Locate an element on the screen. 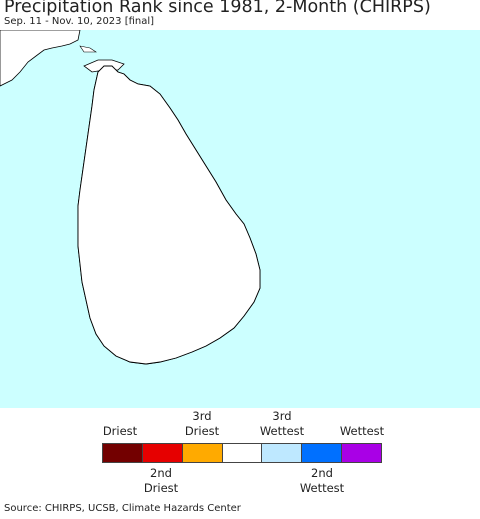 This screenshot has height=519, width=480. legend-swatch-normal is located at coordinates (242, 453).